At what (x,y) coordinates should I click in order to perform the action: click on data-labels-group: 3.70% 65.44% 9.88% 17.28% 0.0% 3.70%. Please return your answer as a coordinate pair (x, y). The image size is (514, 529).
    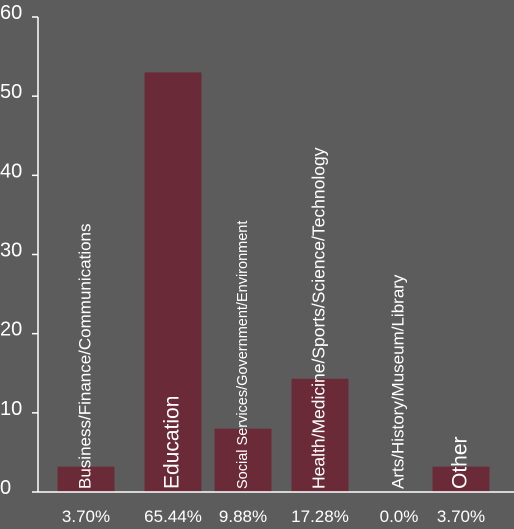
    Looking at the image, I should click on (273, 516).